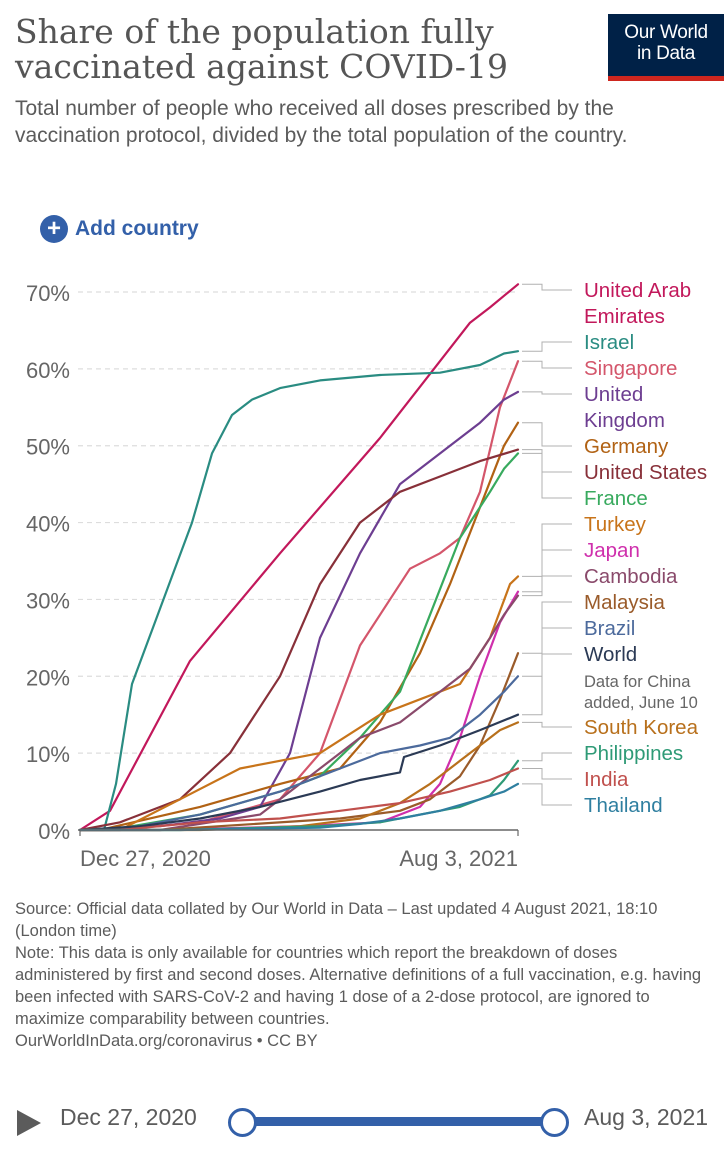  I want to click on annotation-text: added, June 10, so click(641, 703).